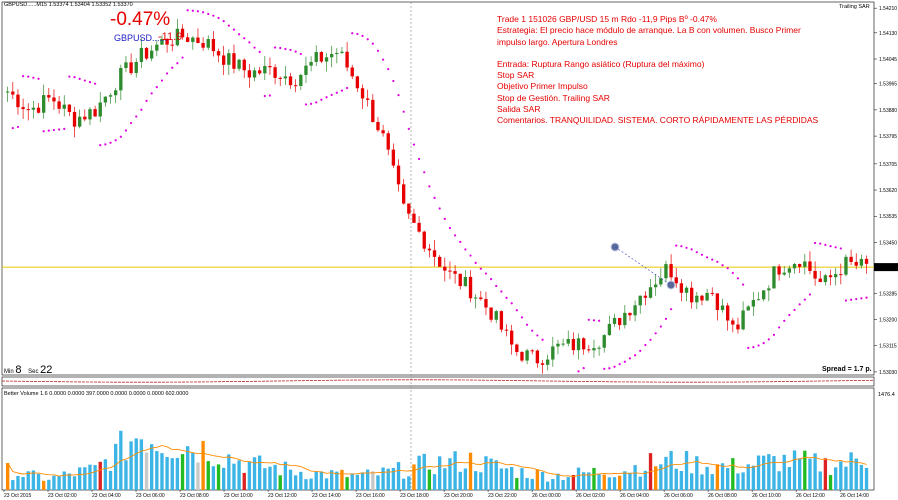  I want to click on y-tick-label: 1.53115, so click(888, 347).